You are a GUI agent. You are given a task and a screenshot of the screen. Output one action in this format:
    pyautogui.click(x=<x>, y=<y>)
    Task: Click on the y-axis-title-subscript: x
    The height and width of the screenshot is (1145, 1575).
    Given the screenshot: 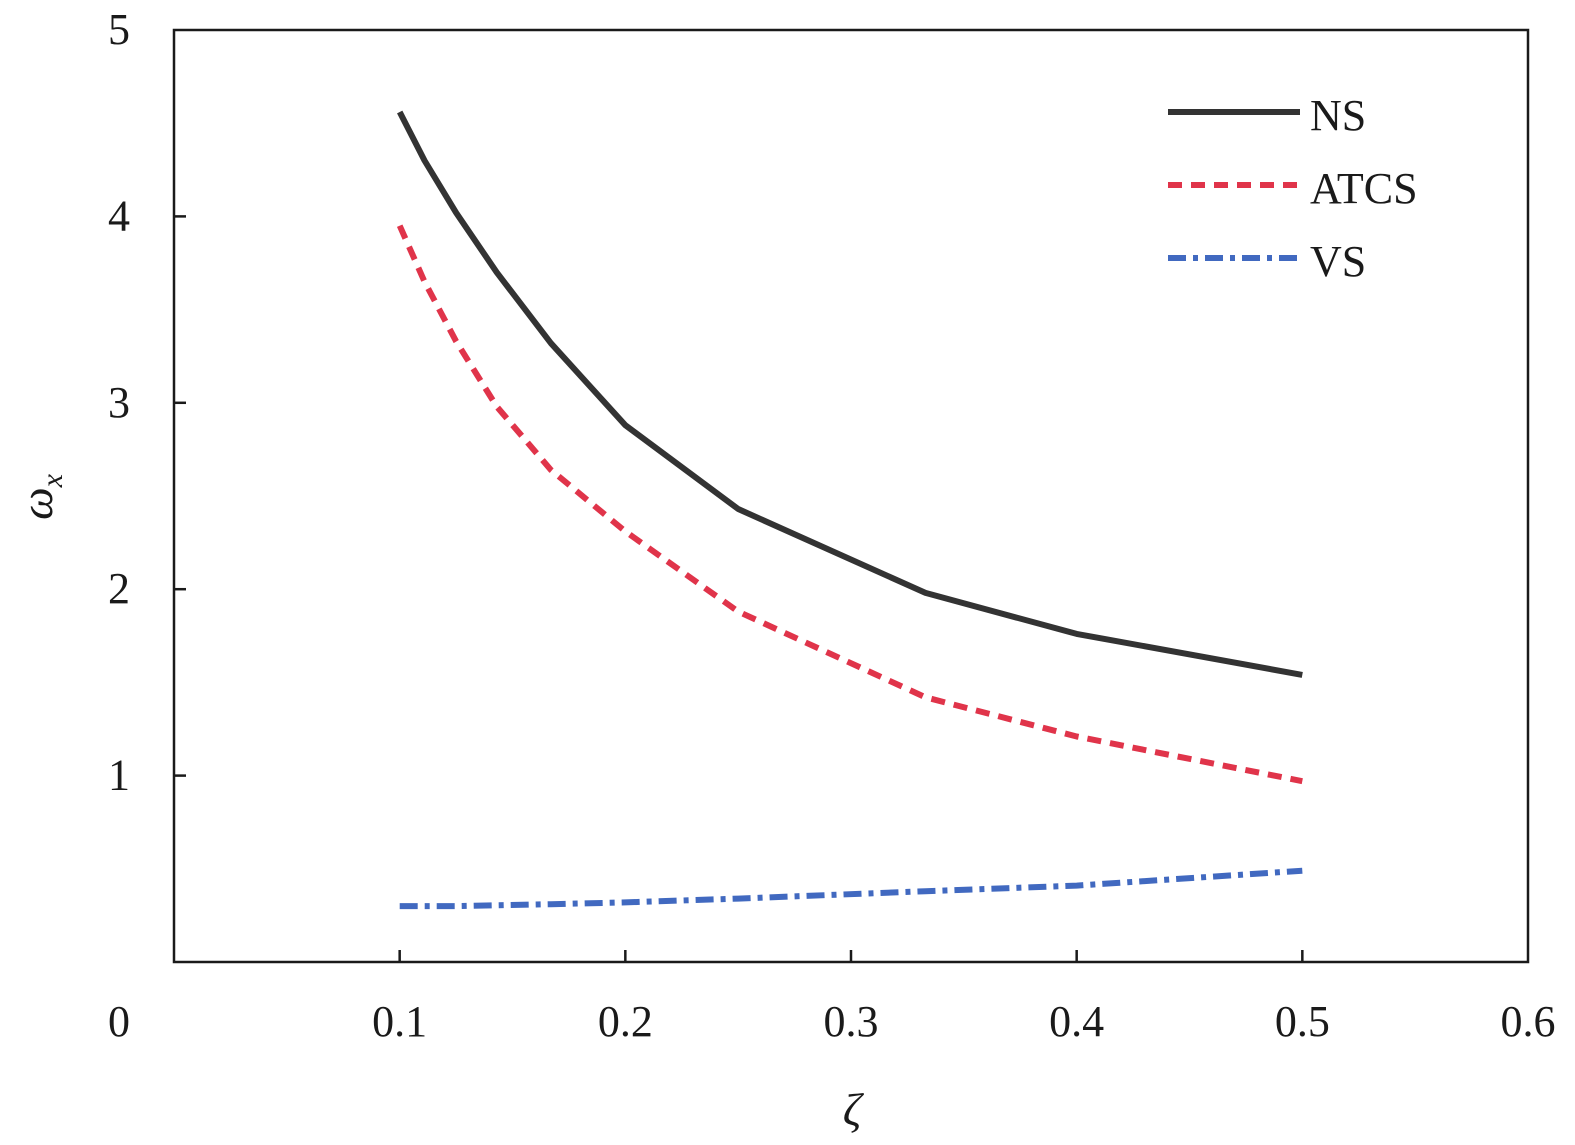 What is the action you would take?
    pyautogui.click(x=52, y=480)
    